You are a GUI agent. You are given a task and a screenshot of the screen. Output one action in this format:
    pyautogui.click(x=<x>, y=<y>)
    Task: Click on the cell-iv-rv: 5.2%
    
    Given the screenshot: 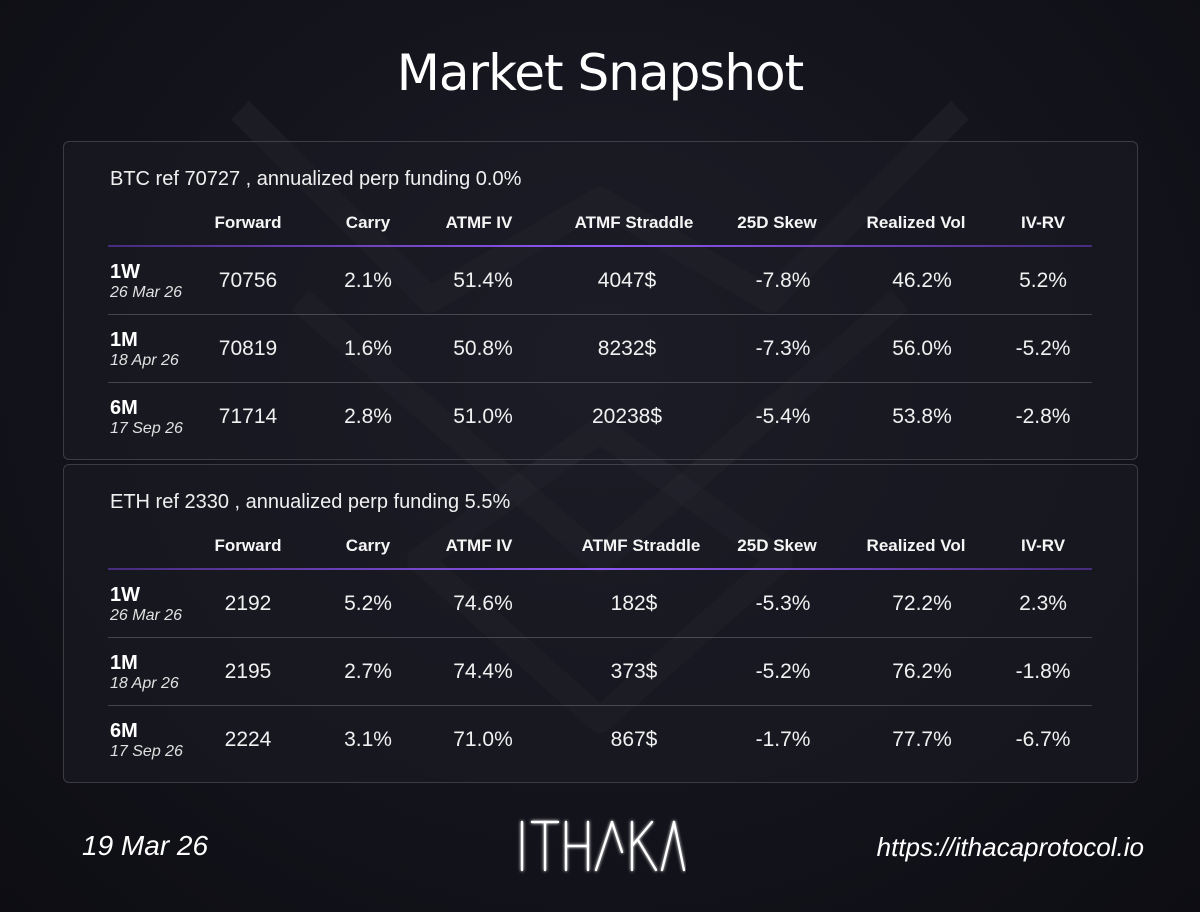 What is the action you would take?
    pyautogui.click(x=1043, y=280)
    